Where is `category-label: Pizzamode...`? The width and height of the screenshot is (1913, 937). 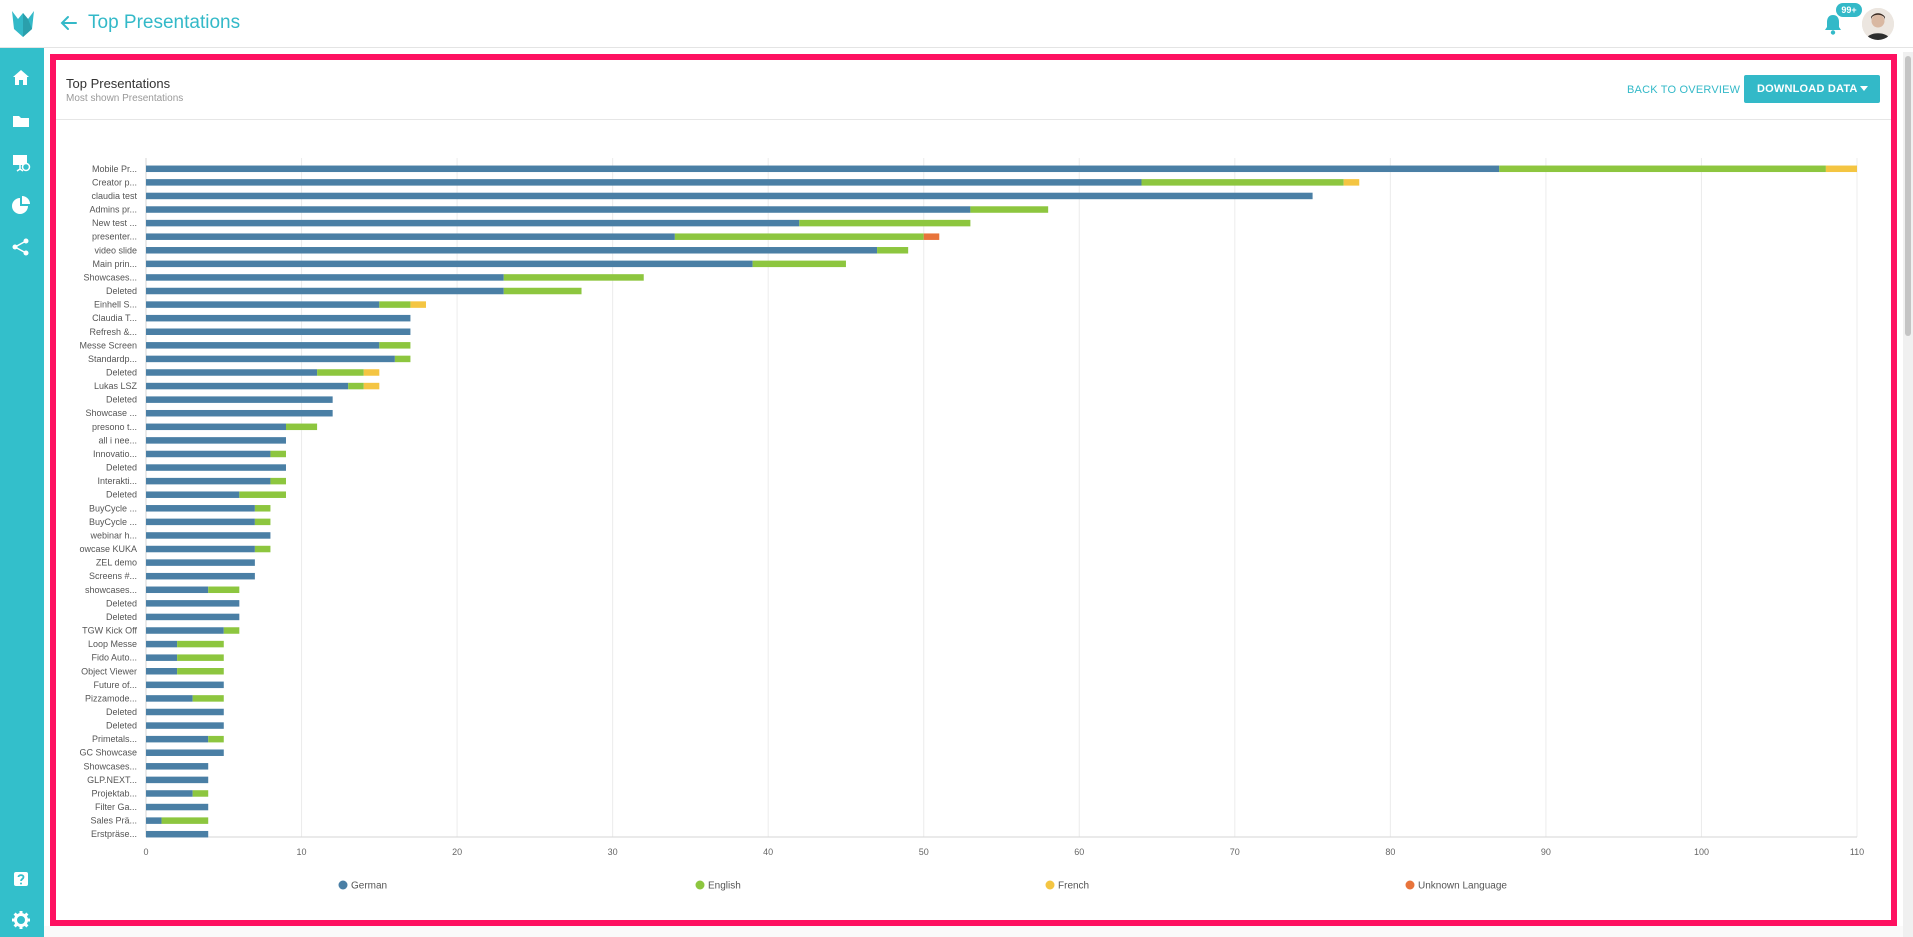 category-label: Pizzamode... is located at coordinates (111, 698).